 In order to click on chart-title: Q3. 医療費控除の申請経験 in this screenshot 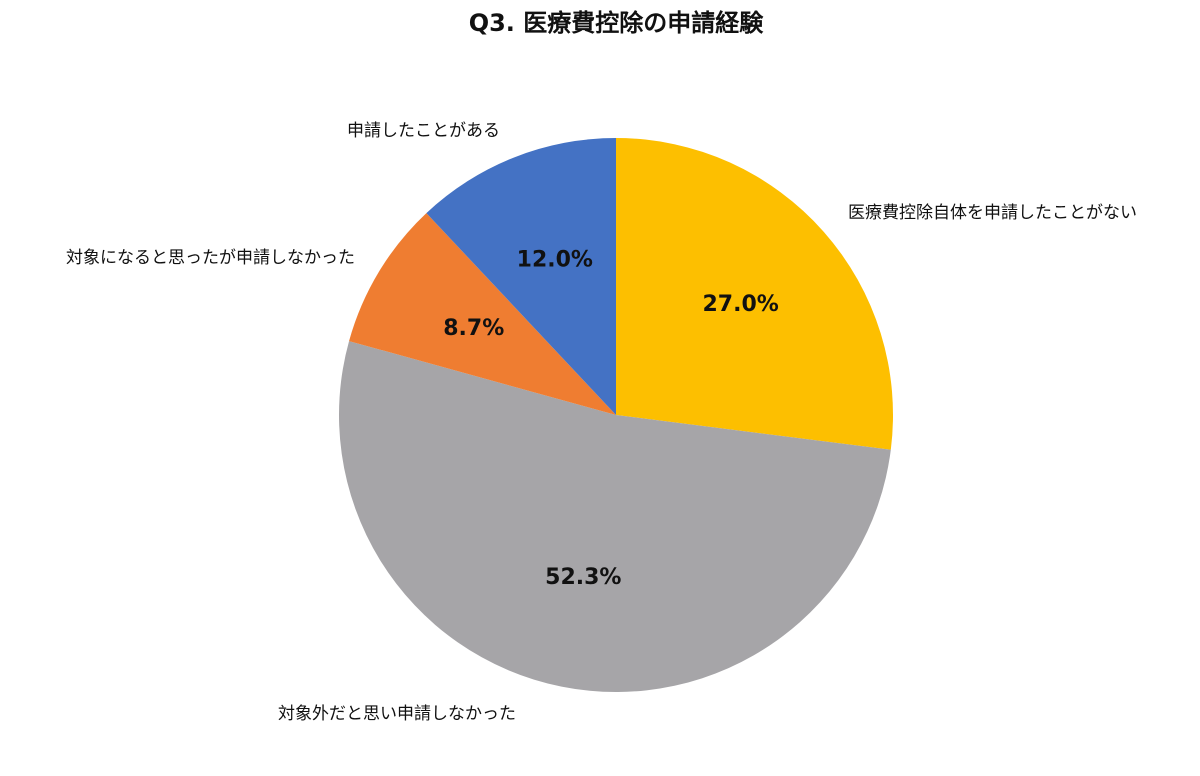, I will do `click(617, 23)`.